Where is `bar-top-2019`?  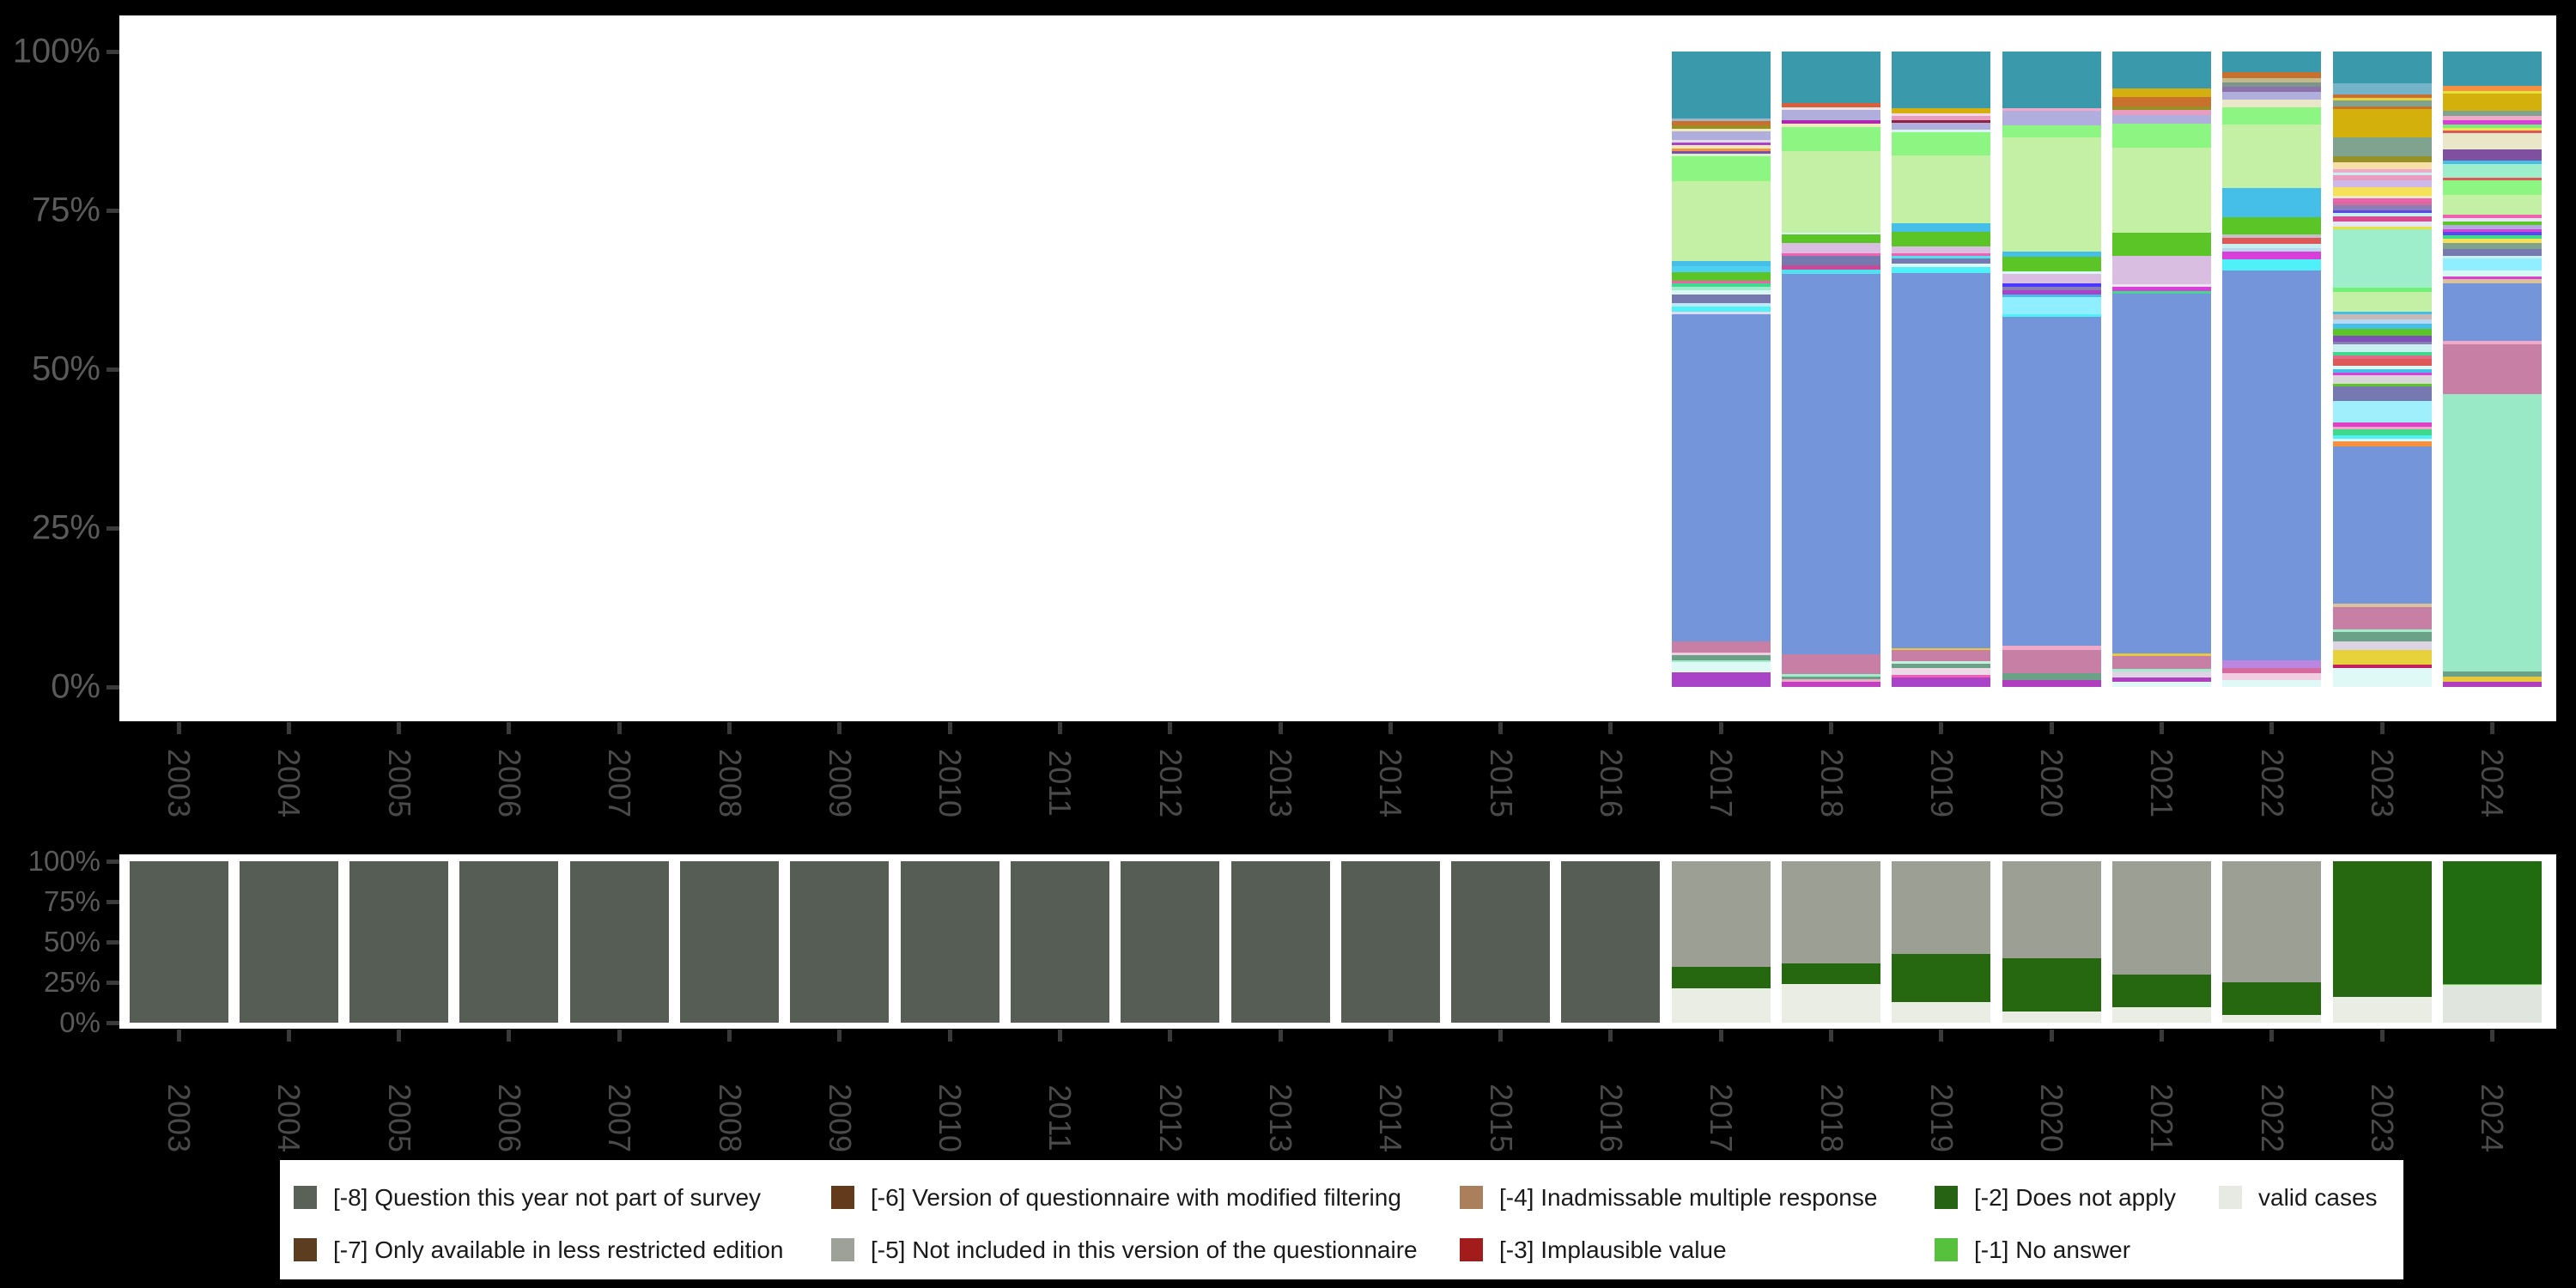 bar-top-2019 is located at coordinates (1941, 369).